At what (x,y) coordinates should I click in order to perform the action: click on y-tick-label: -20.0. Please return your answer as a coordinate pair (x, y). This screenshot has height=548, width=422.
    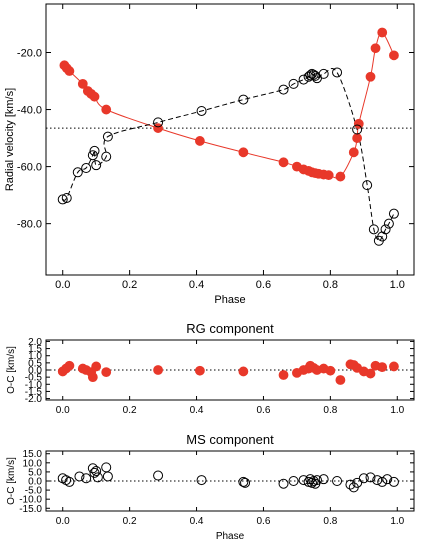
    Looking at the image, I should click on (29, 53).